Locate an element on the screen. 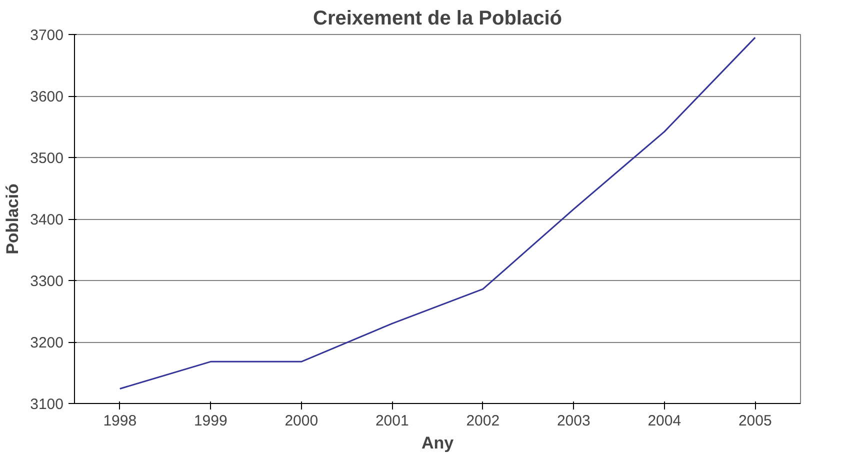  y-tick-label: 3300 is located at coordinates (47, 281).